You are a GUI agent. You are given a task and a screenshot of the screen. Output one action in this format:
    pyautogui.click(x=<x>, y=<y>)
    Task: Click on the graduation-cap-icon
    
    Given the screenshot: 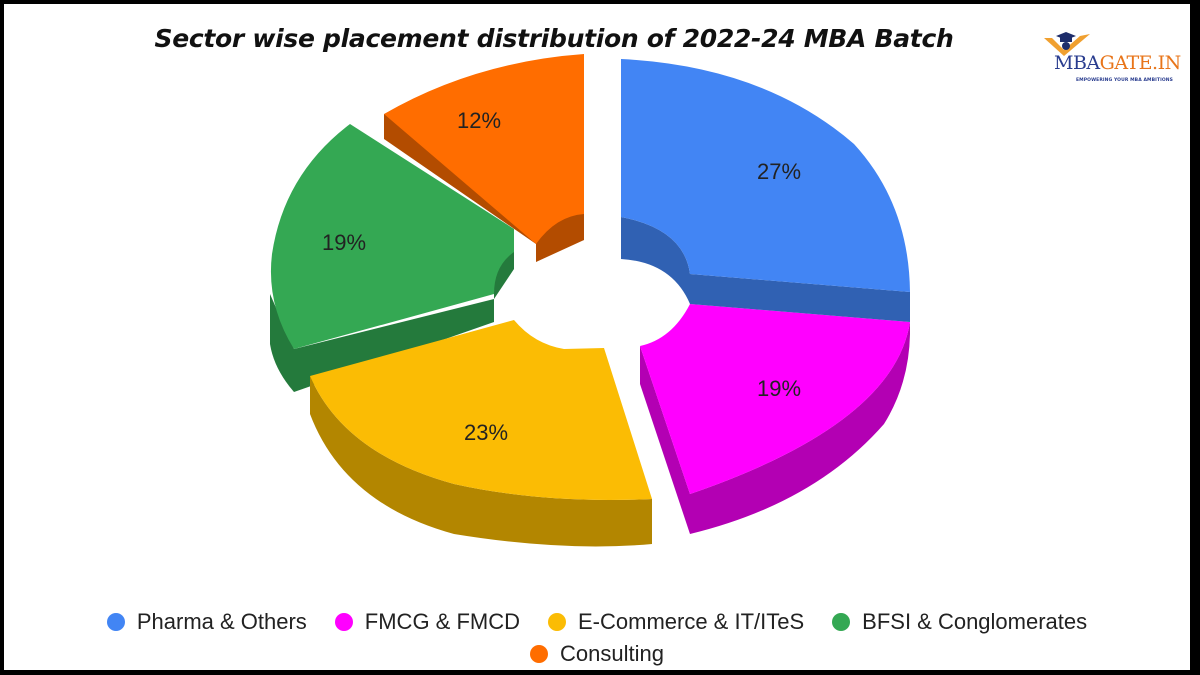 What is the action you would take?
    pyautogui.click(x=1067, y=44)
    